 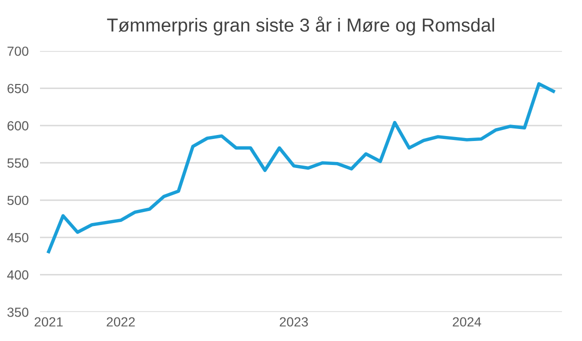 I want to click on y-tick-label: 350, so click(x=17, y=312).